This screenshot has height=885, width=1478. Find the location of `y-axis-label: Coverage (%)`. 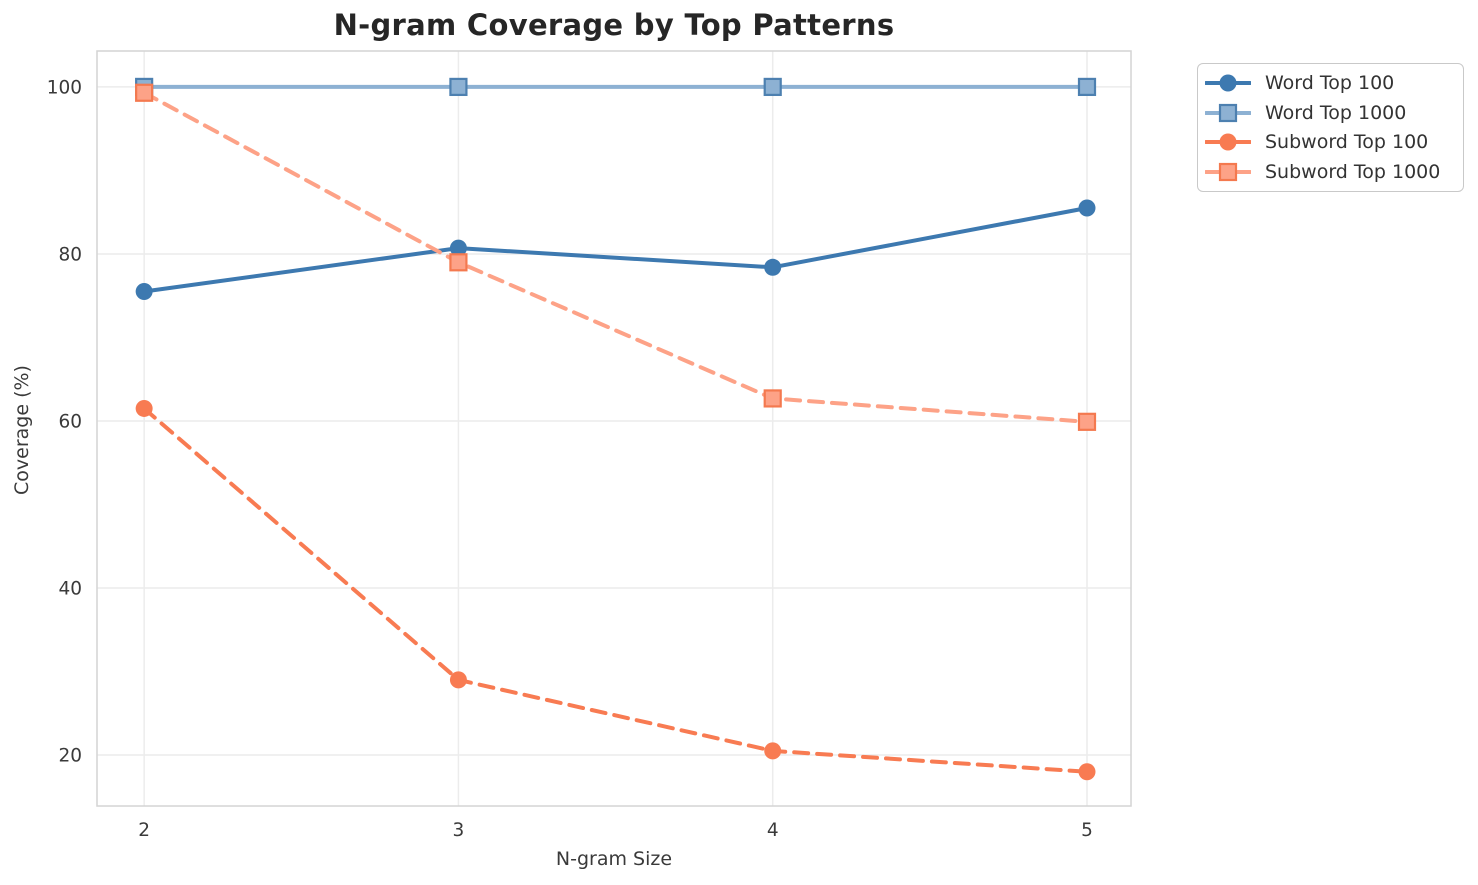

y-axis-label: Coverage (%) is located at coordinates (22, 430).